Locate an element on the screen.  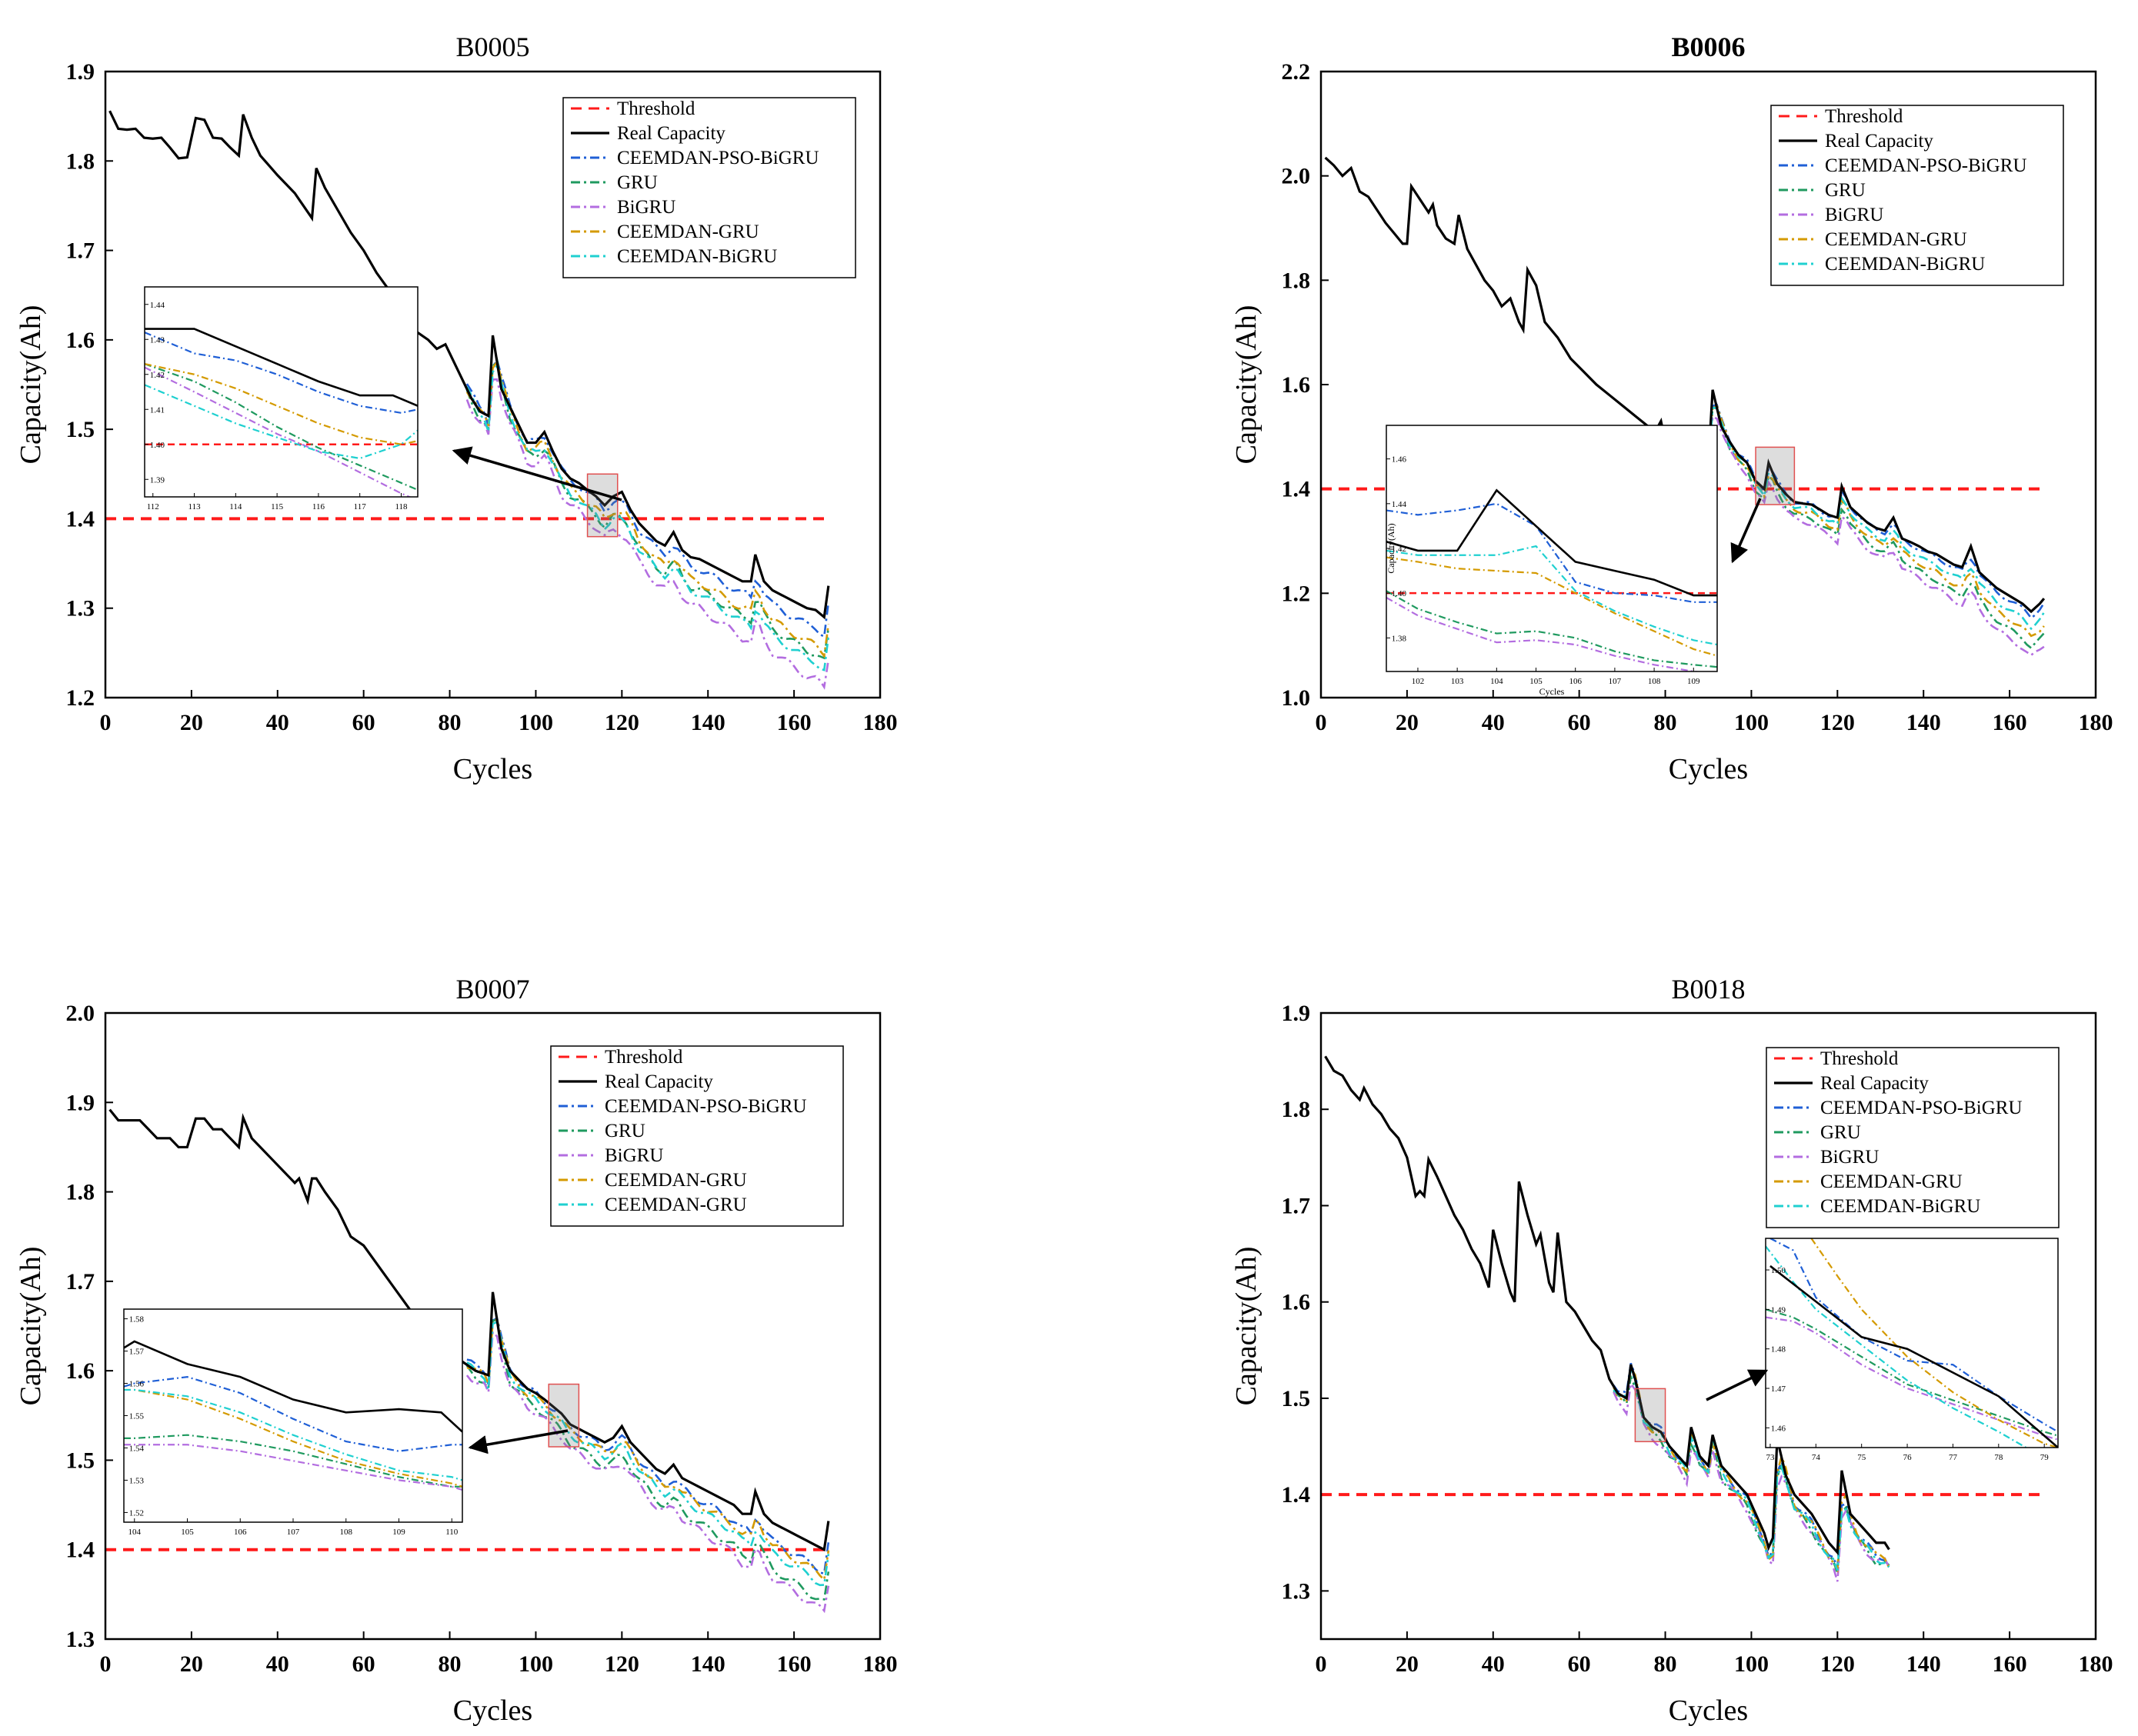
inset-y-tick-label: 1.41 is located at coordinates (157, 410).